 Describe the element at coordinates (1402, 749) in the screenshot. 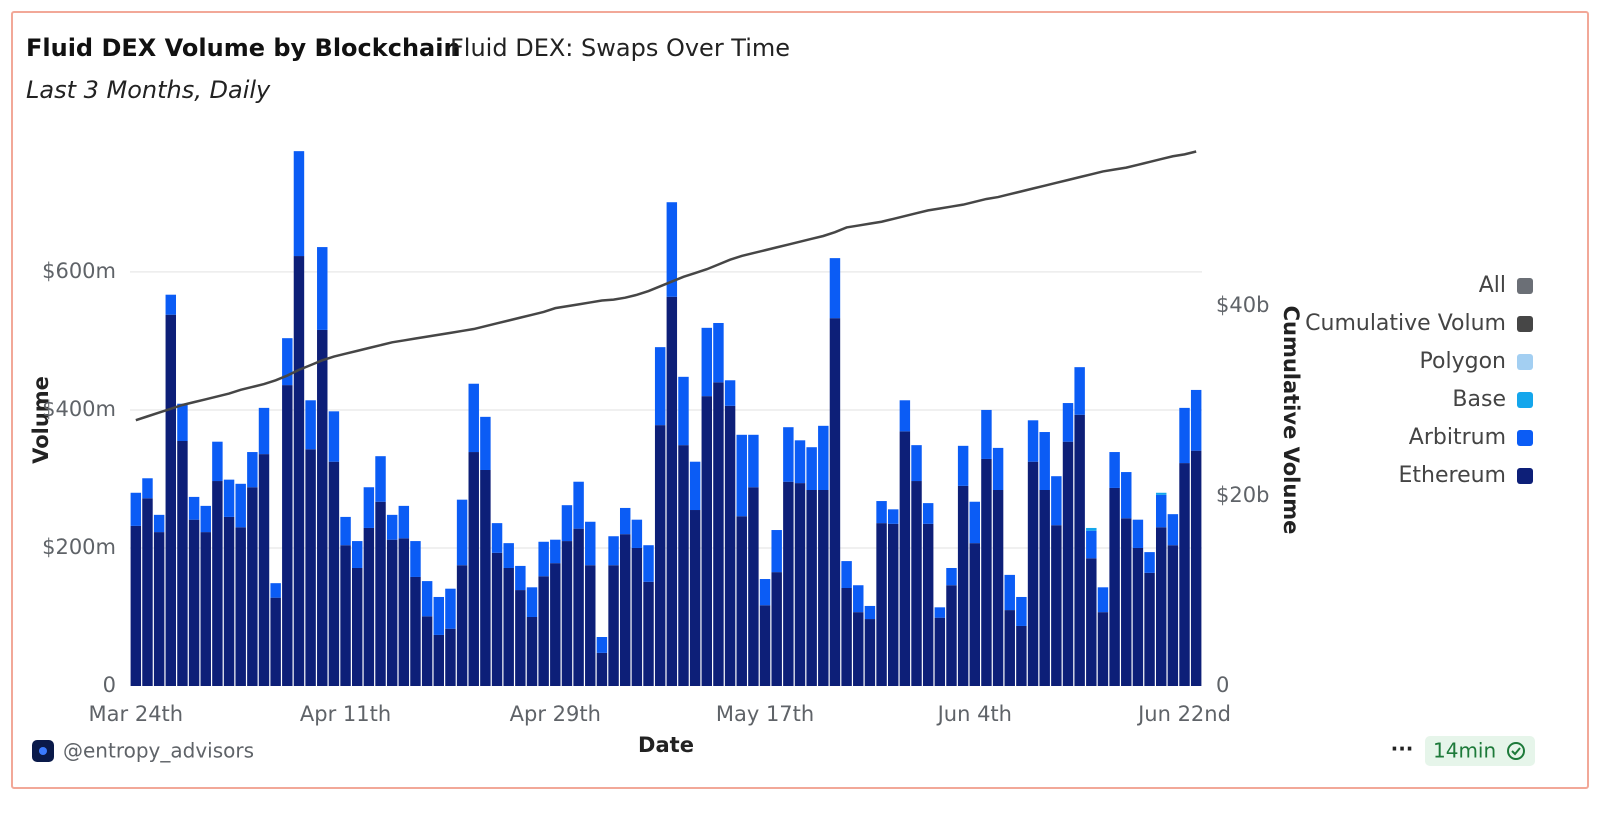

I see `menu-button: ···` at that location.